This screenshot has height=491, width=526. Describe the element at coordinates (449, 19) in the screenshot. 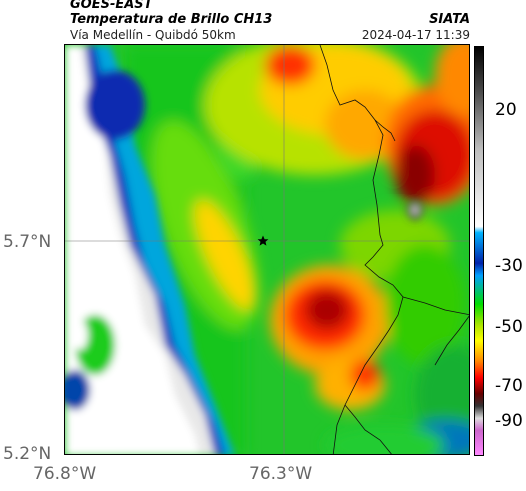

I see `agency-label: SIATA` at that location.